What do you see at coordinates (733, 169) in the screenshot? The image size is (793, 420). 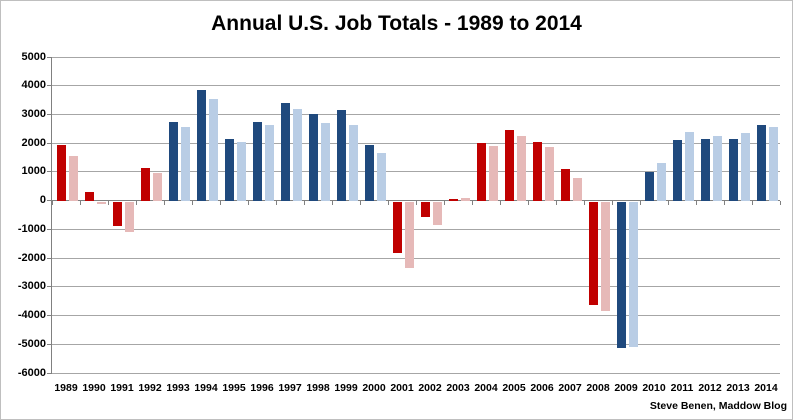 I see `bar-2013-dark` at bounding box center [733, 169].